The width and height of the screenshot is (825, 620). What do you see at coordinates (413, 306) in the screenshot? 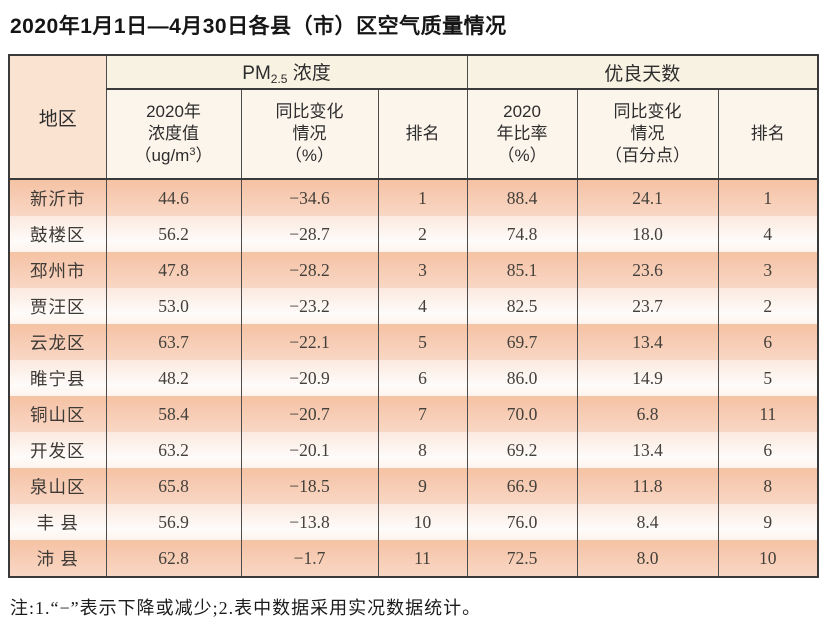
I see `table-row: 贾汪区 53.0 −23.2 4 82.5 23.7 2` at bounding box center [413, 306].